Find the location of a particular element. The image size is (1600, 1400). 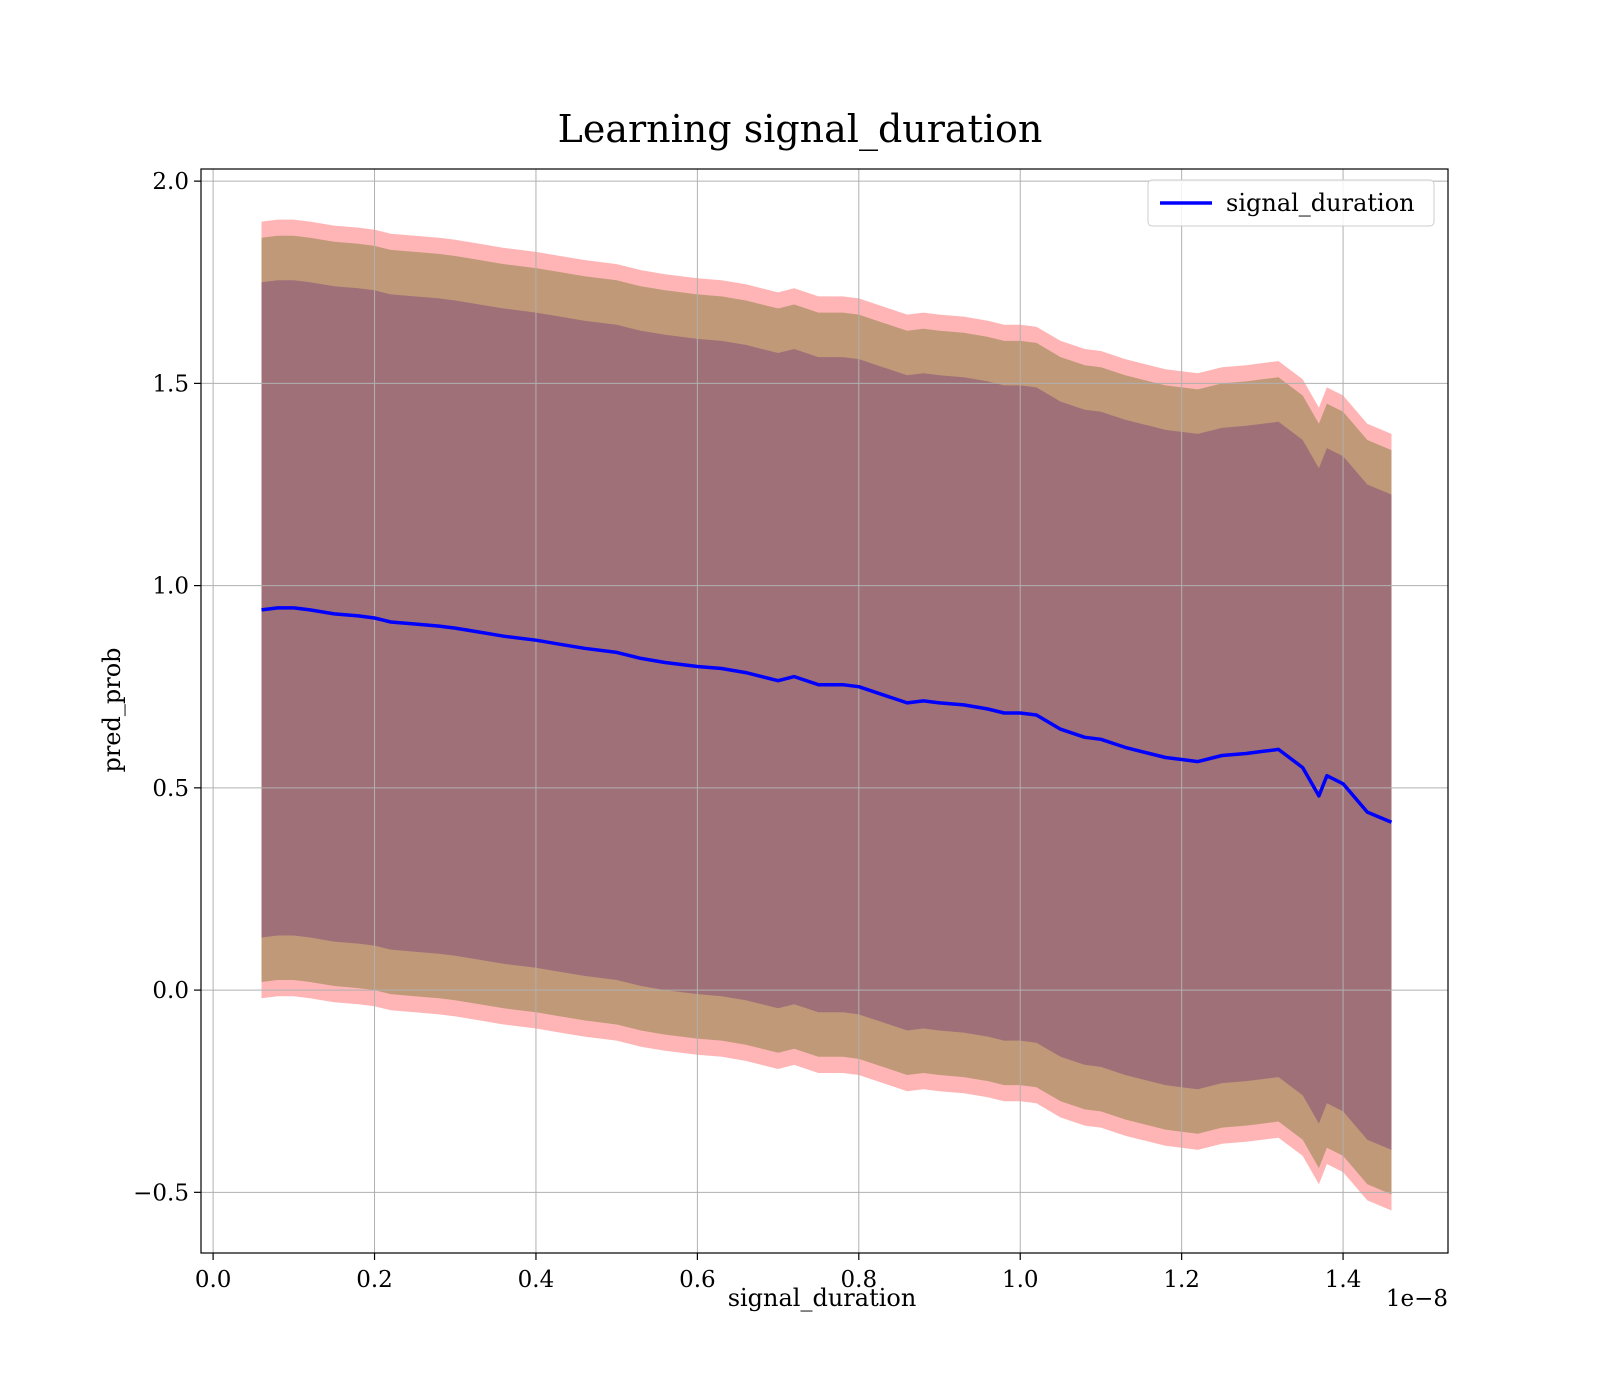

series-line is located at coordinates (827, 715).